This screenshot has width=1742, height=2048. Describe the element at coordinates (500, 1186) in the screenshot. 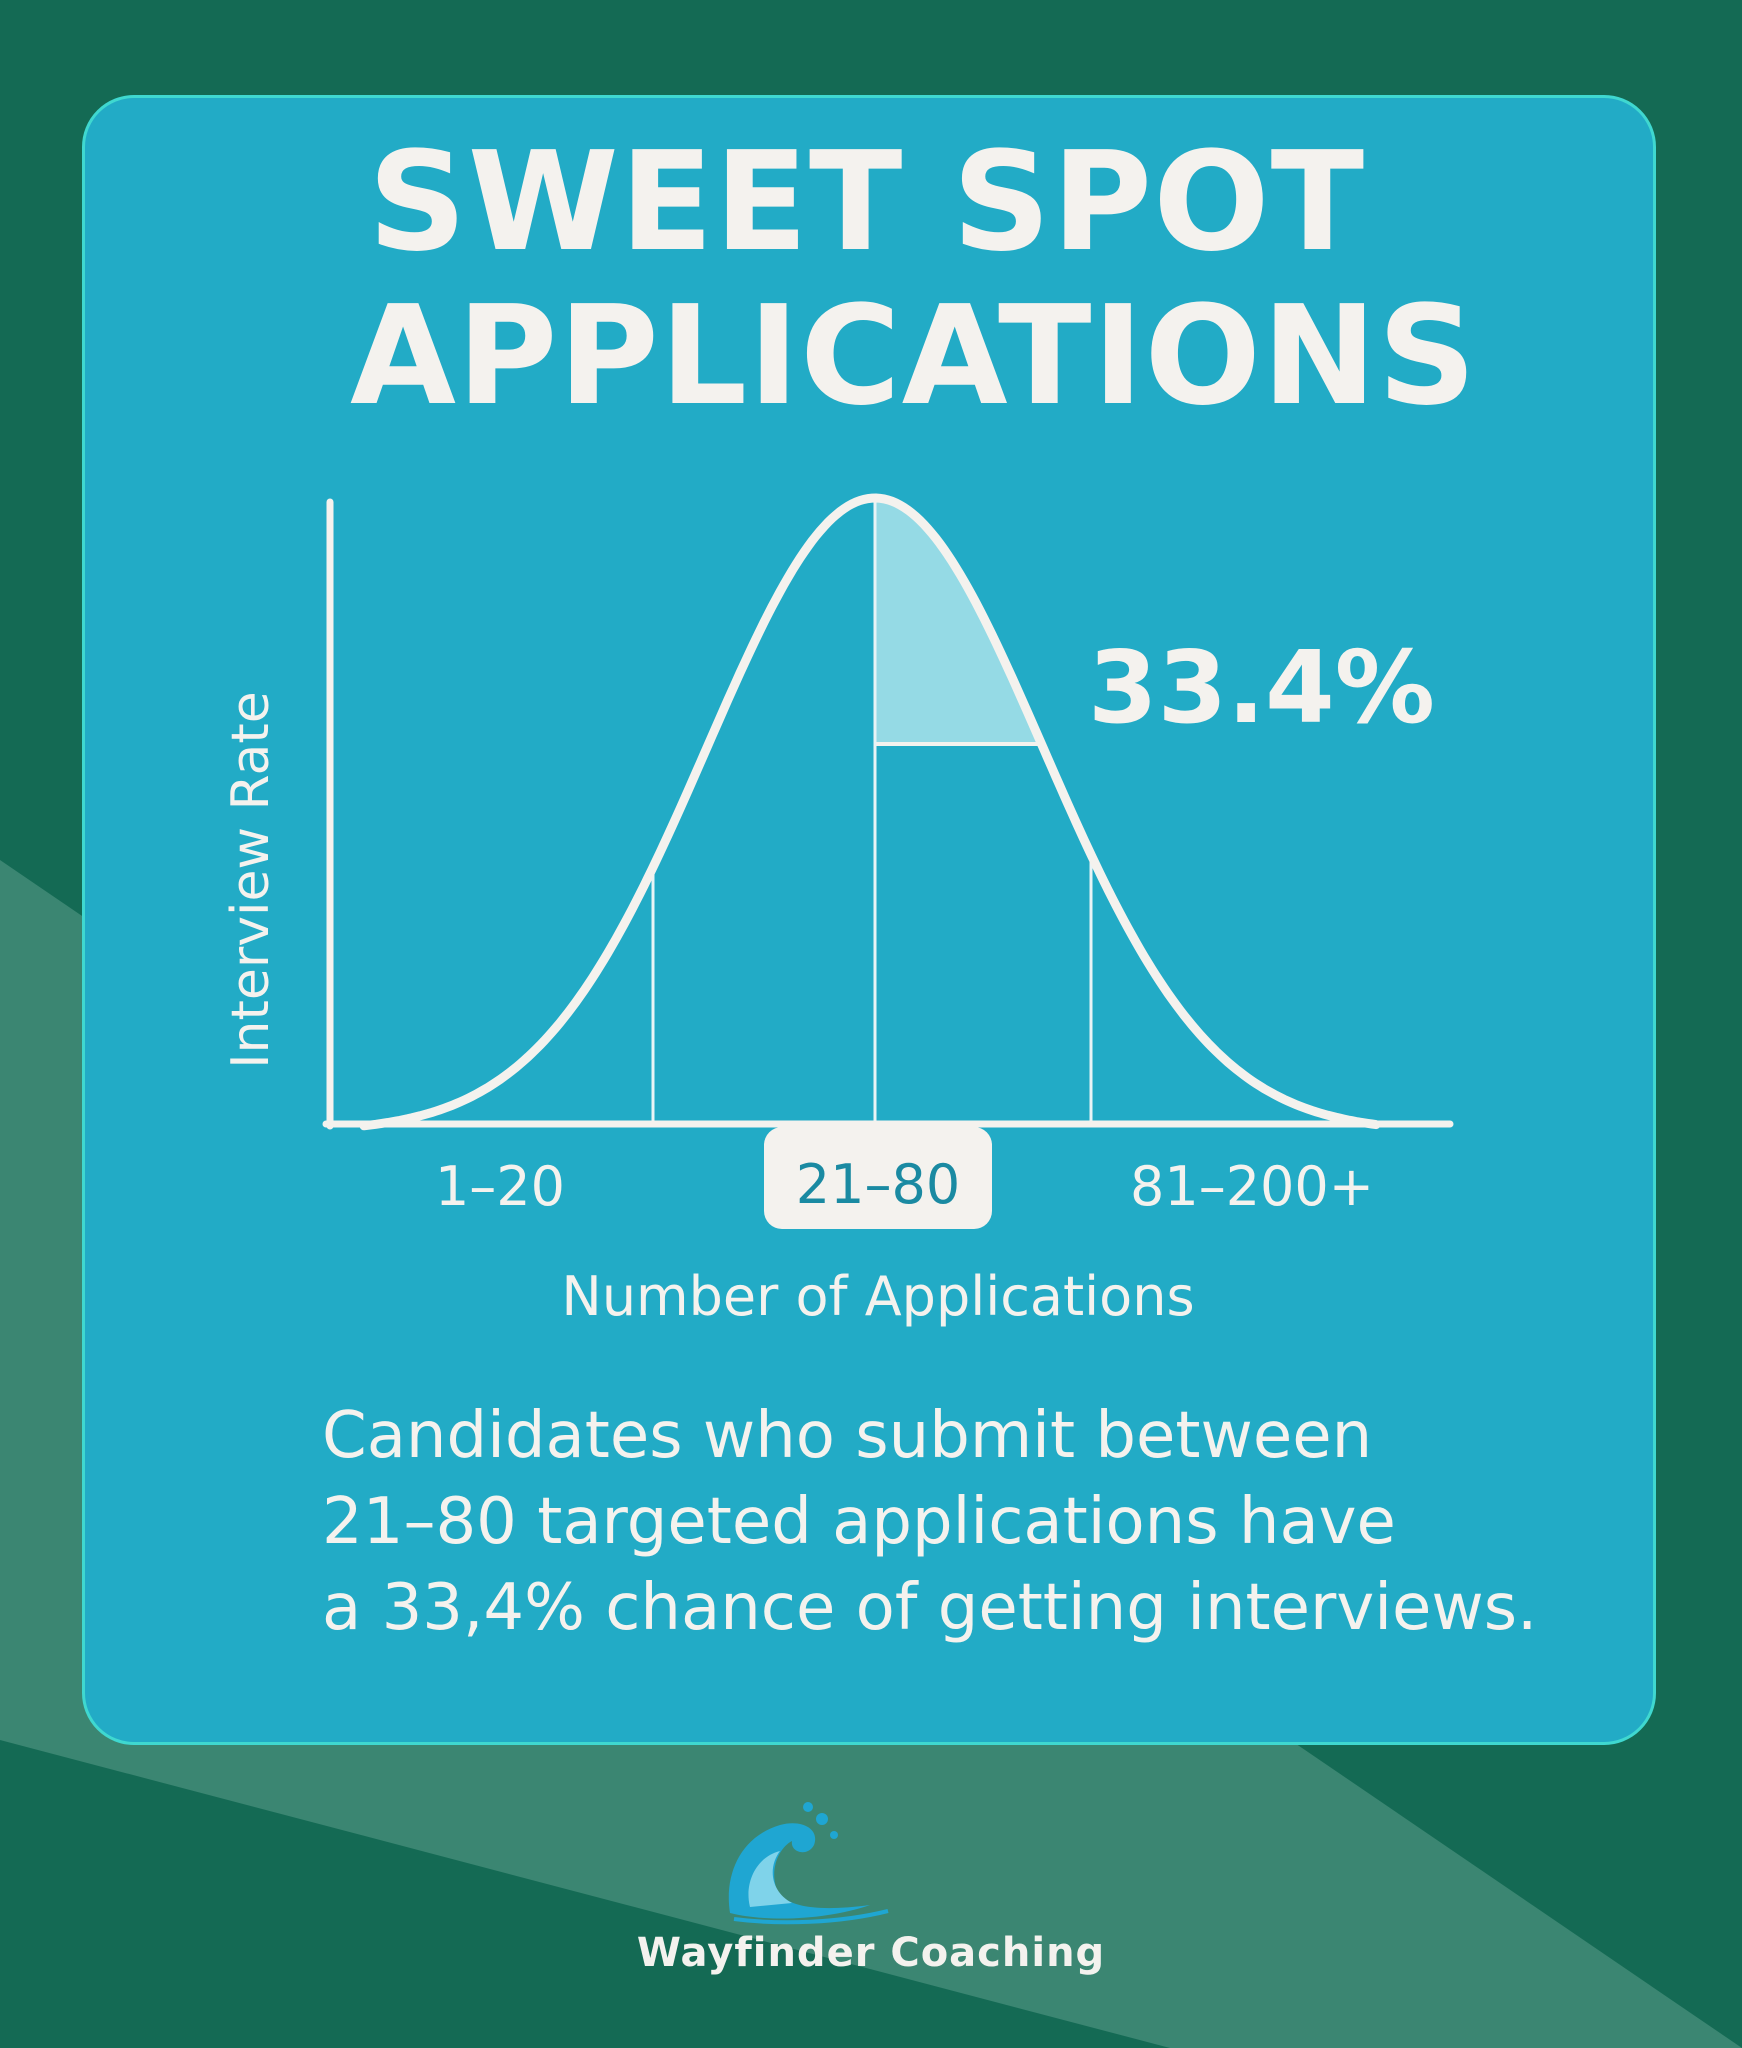

I see `tick-label-1: 1–20` at that location.